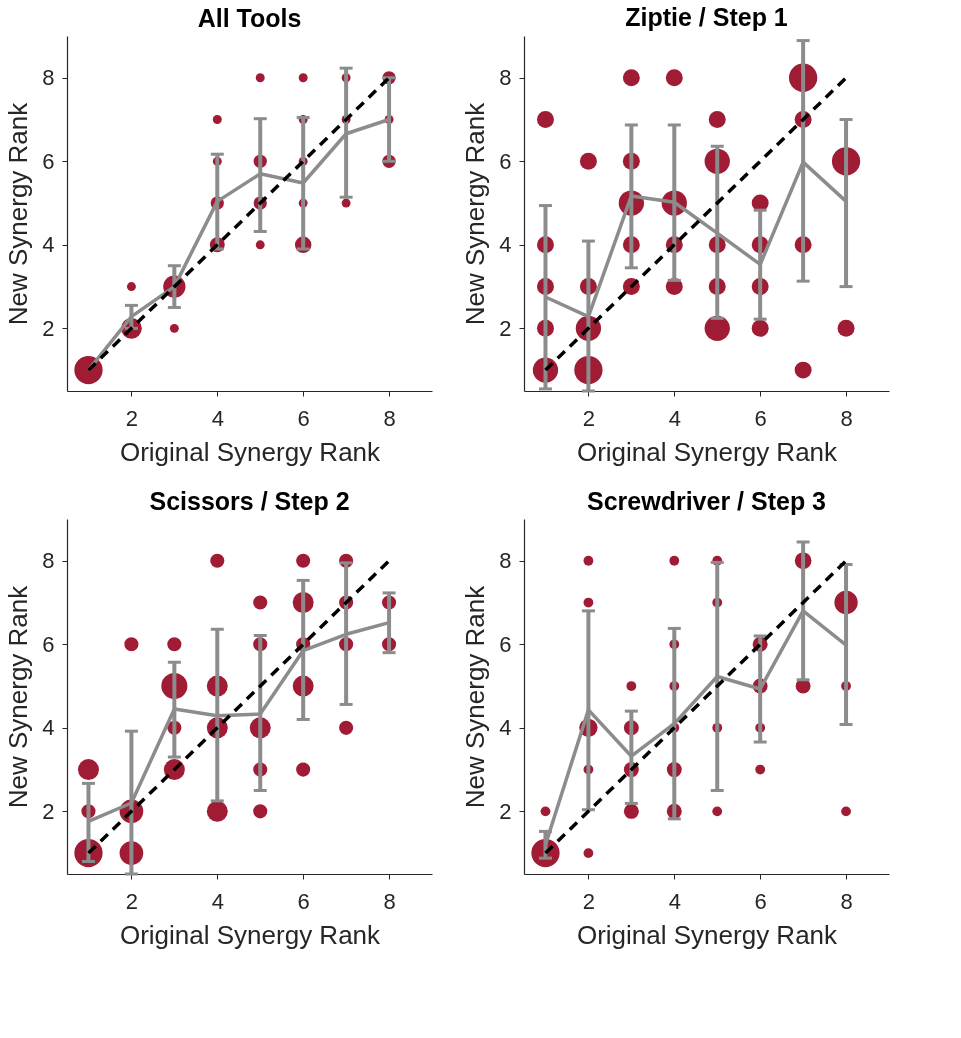 This screenshot has height=1038, width=961. Describe the element at coordinates (249, 501) in the screenshot. I see `chart-title: Scissors / Step 2` at that location.